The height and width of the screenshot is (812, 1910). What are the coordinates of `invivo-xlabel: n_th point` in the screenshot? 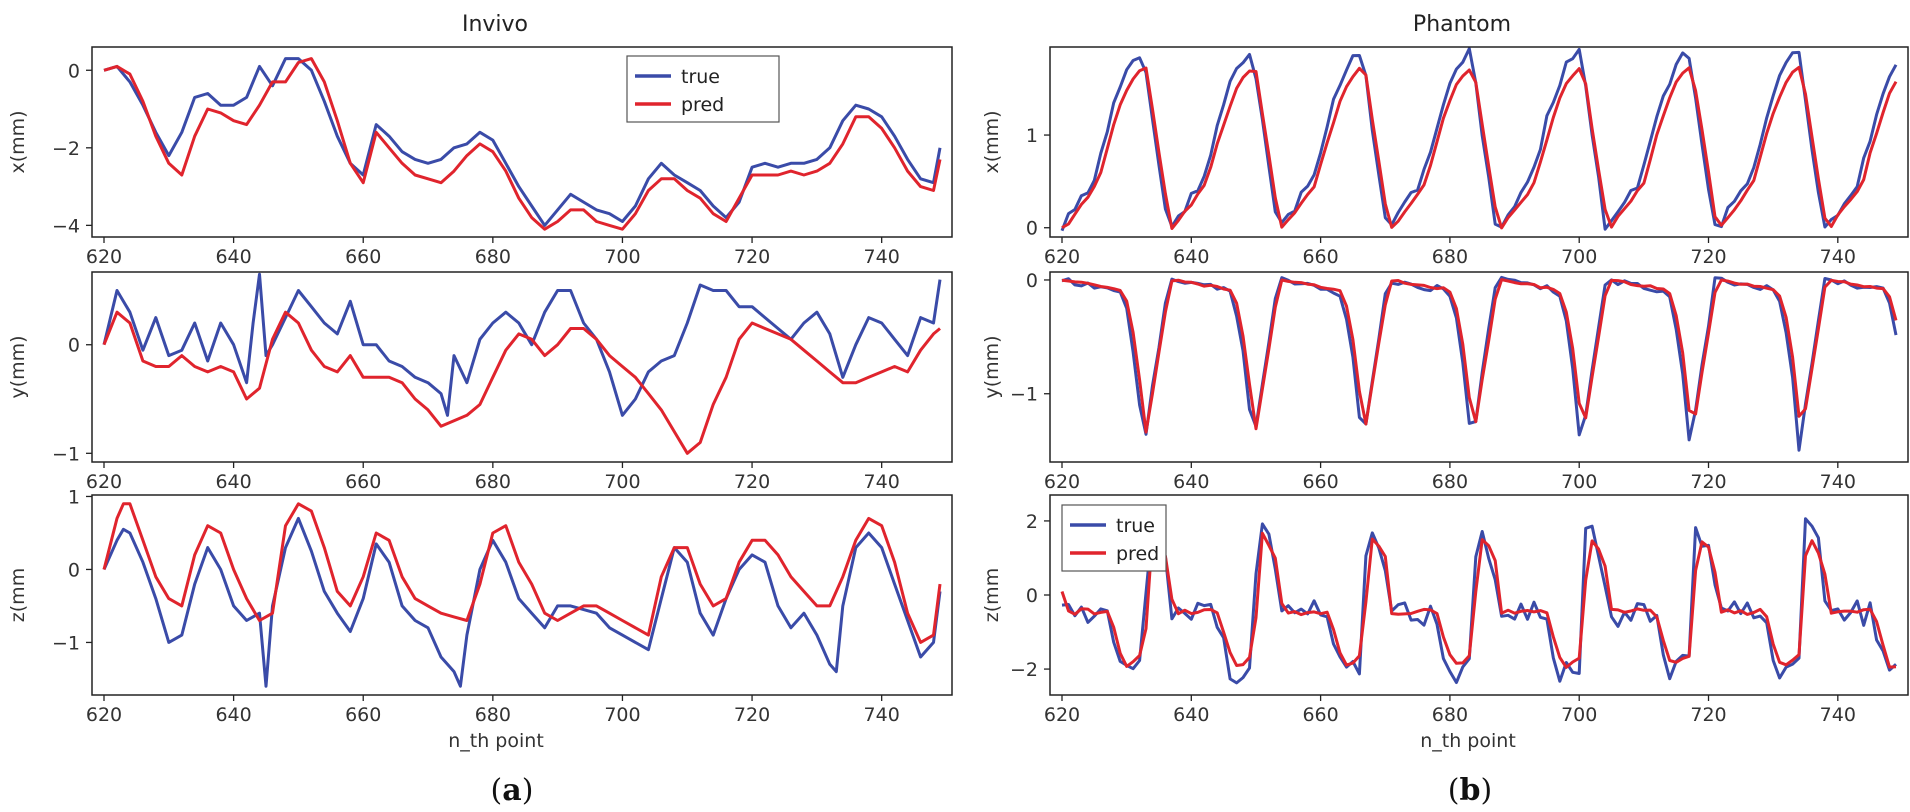 It's located at (496, 741).